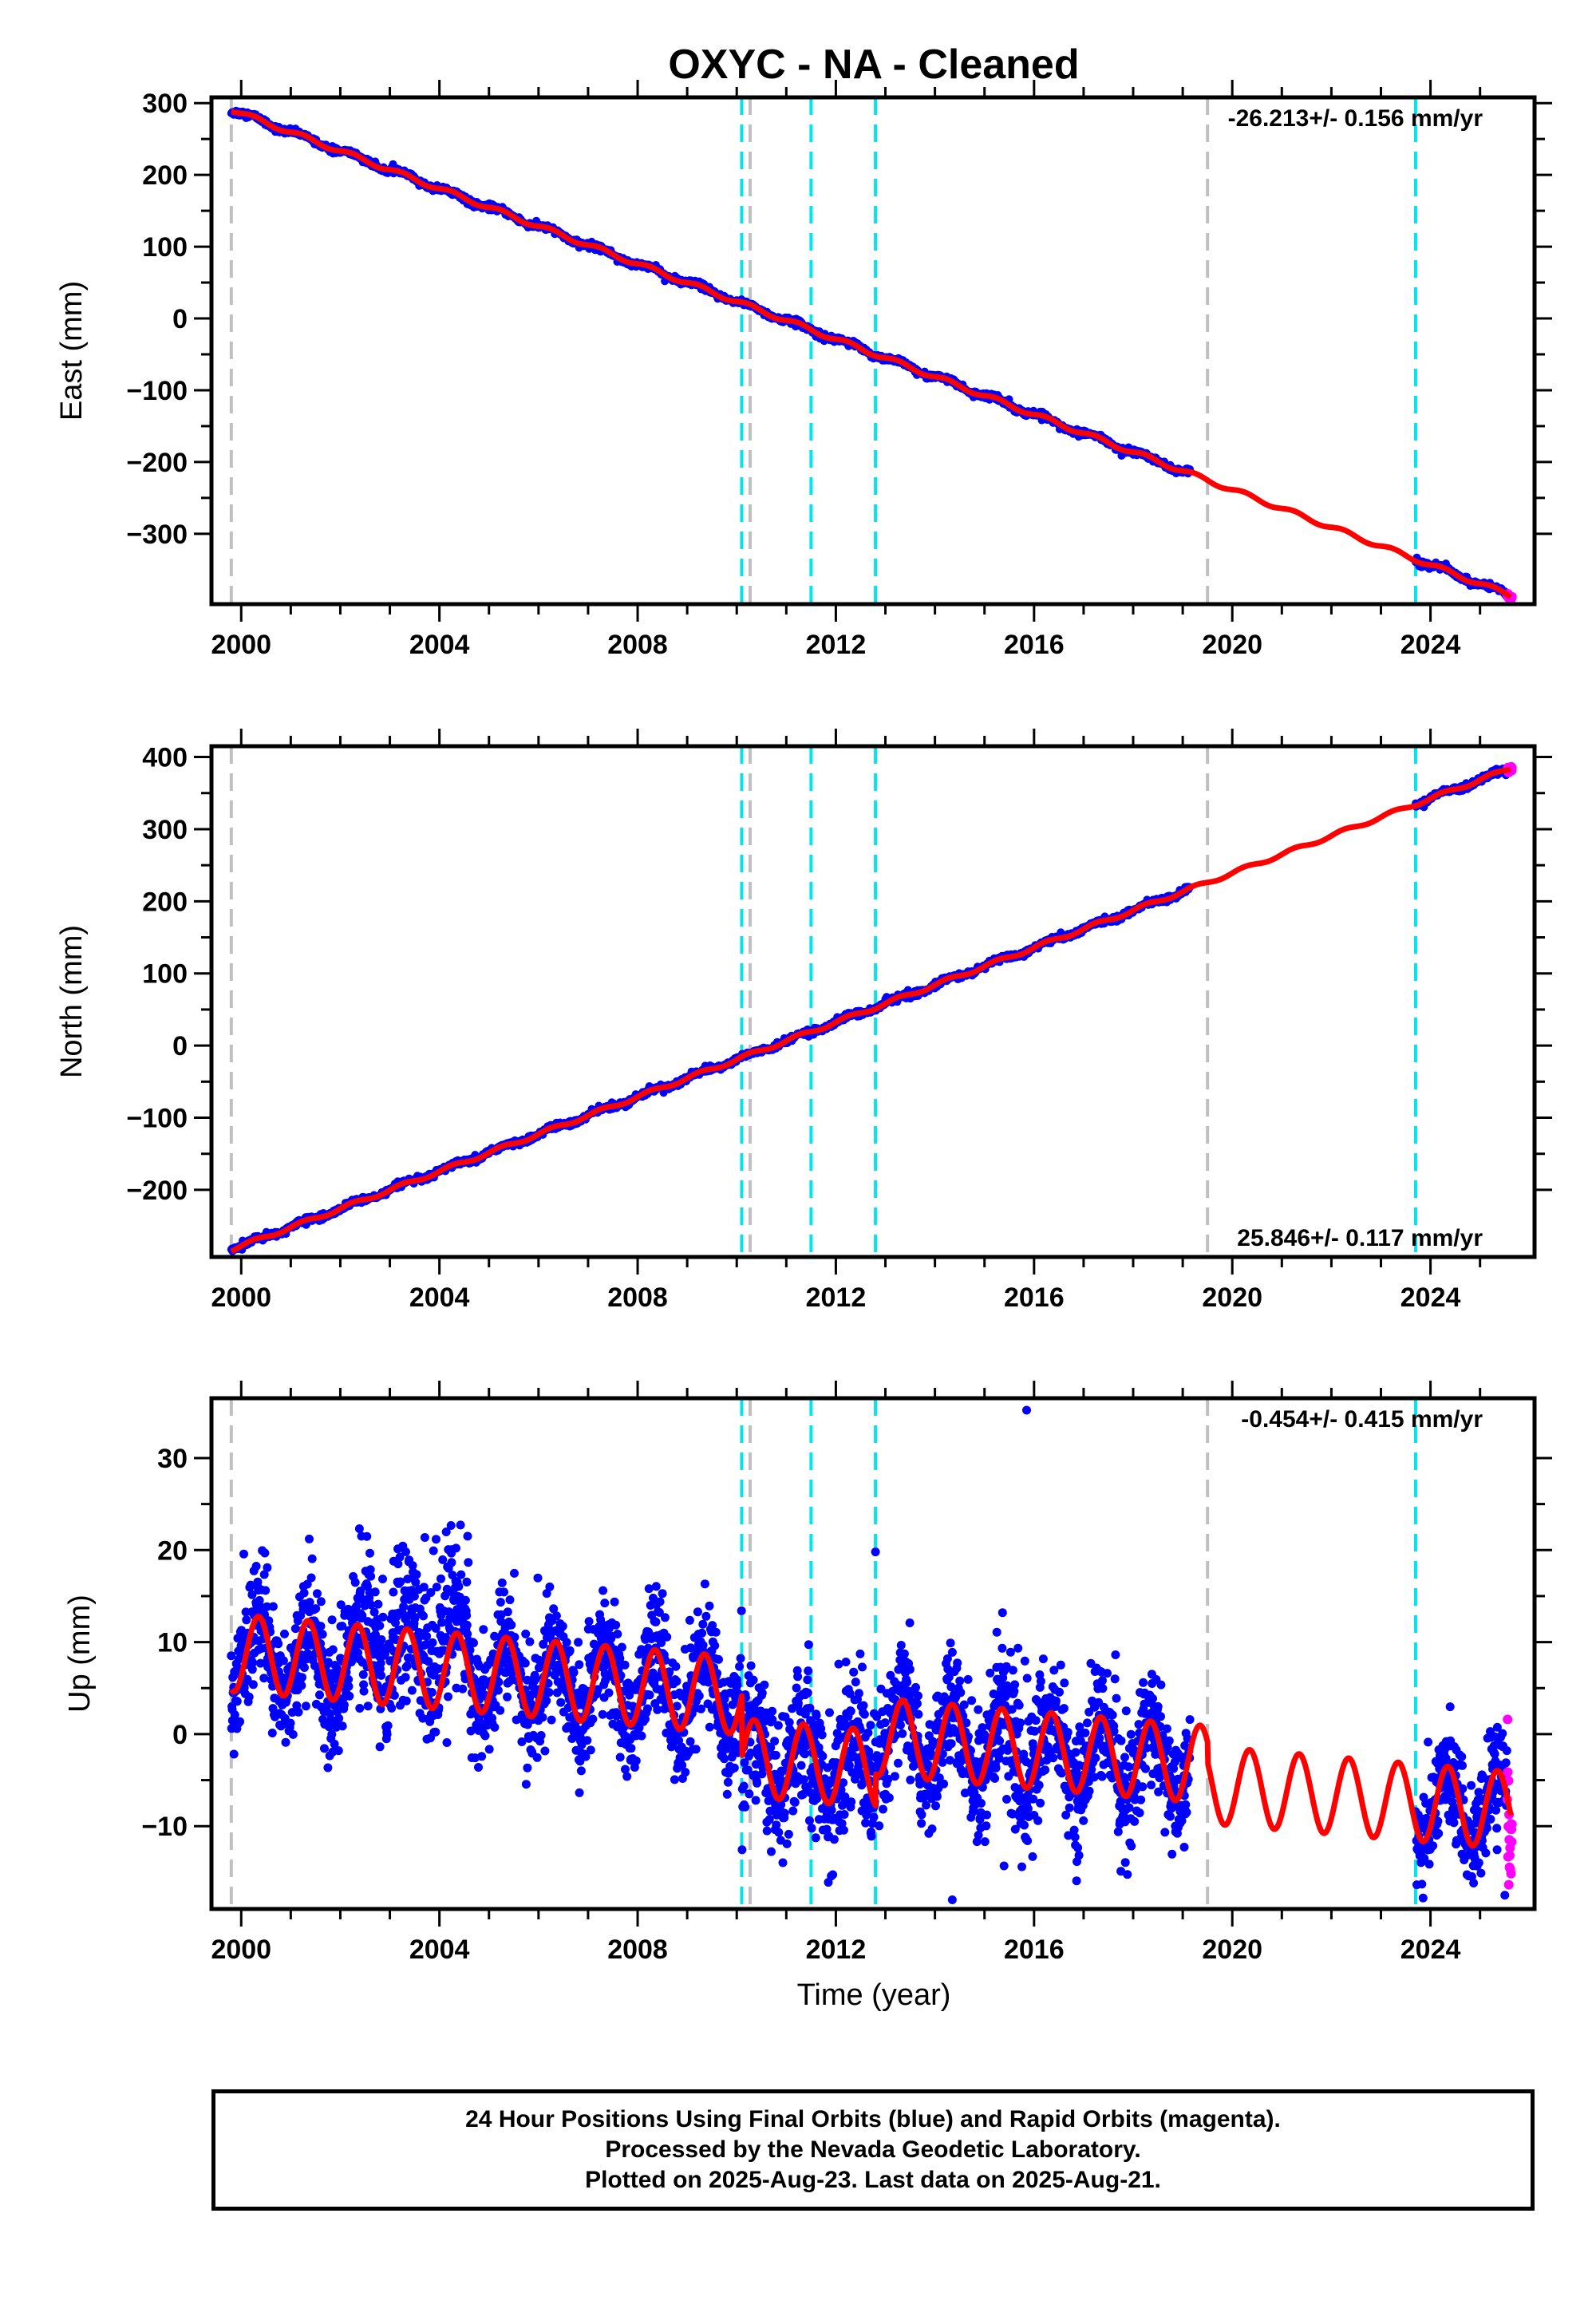 The image size is (1596, 2316). I want to click on x-tick-label: 2004, so click(439, 645).